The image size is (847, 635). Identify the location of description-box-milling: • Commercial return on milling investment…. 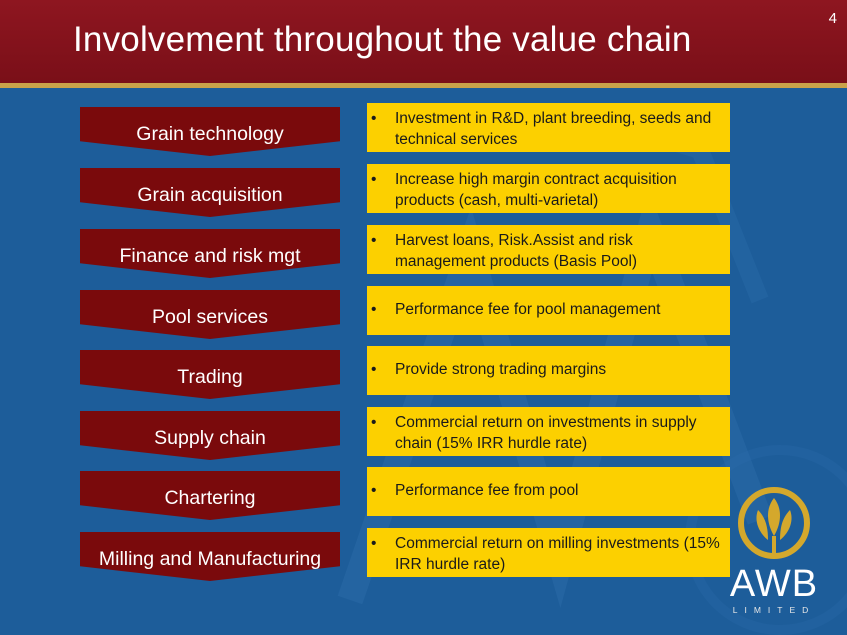
(548, 552).